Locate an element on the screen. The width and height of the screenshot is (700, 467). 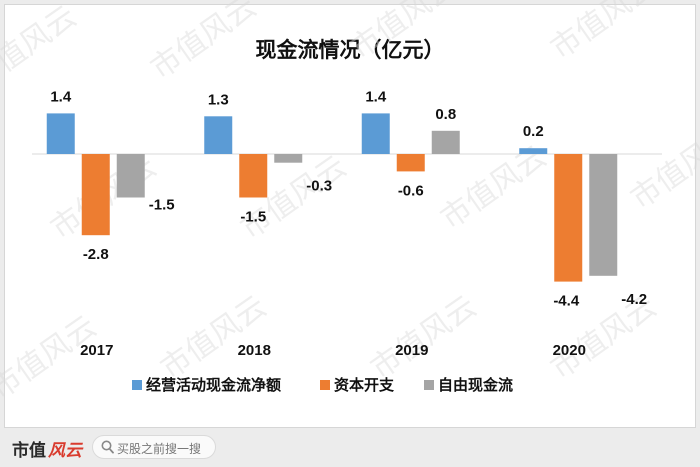
footer-bar: 市值 风云 买股之前搜一搜 is located at coordinates (350, 447).